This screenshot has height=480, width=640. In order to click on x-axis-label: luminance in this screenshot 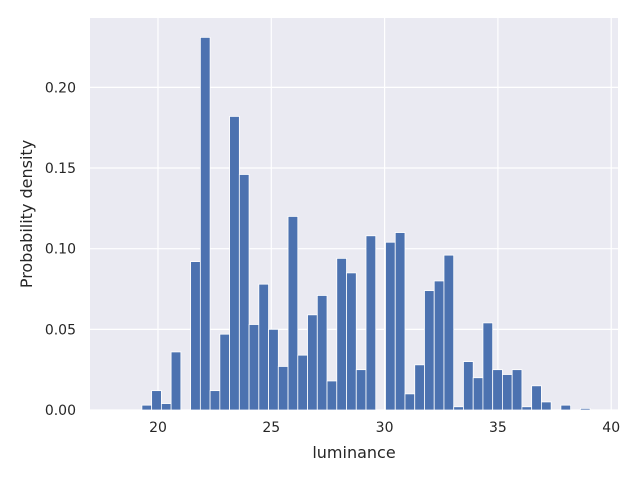, I will do `click(353, 452)`.